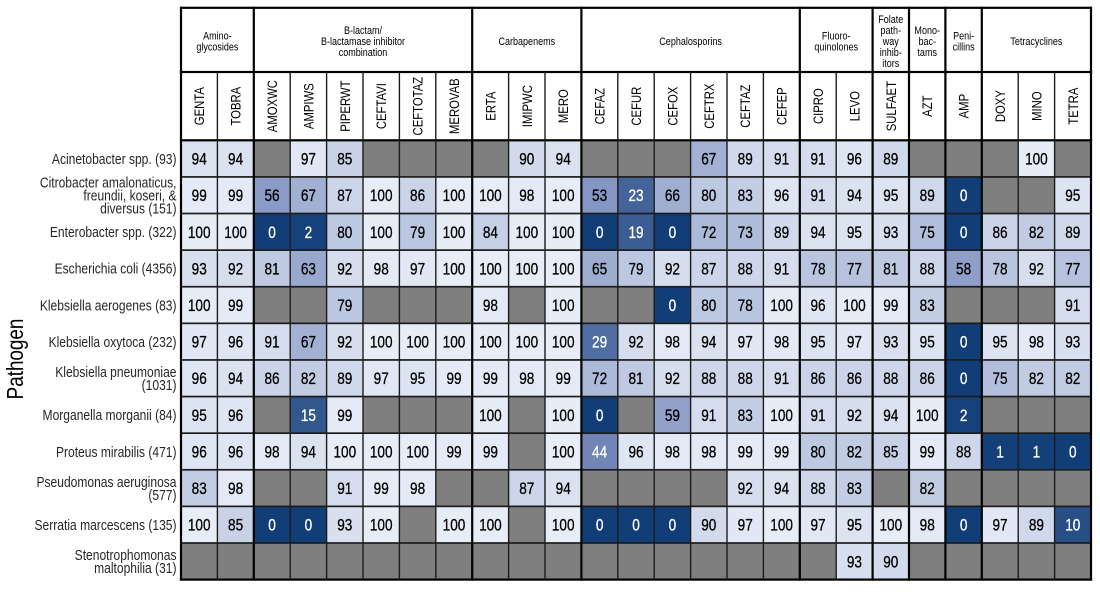  I want to click on svg-text: 2, so click(964, 416).